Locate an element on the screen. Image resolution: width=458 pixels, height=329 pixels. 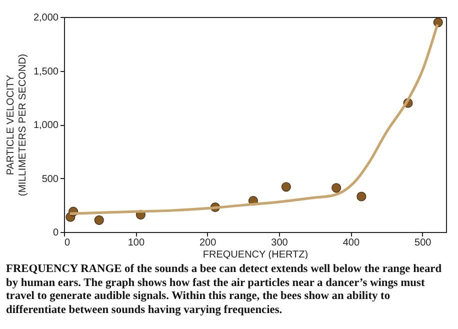
y-tick-label: 2,000 is located at coordinates (46, 18).